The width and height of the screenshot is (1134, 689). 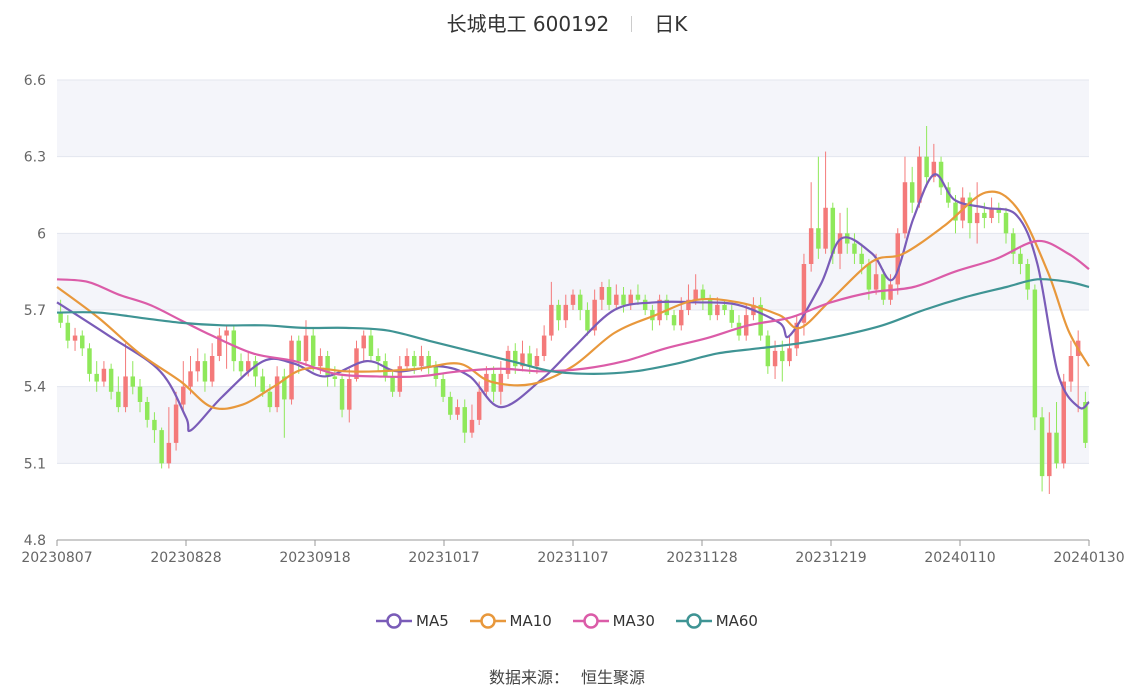 I want to click on legend-item-ma5: MA5, so click(x=412, y=621).